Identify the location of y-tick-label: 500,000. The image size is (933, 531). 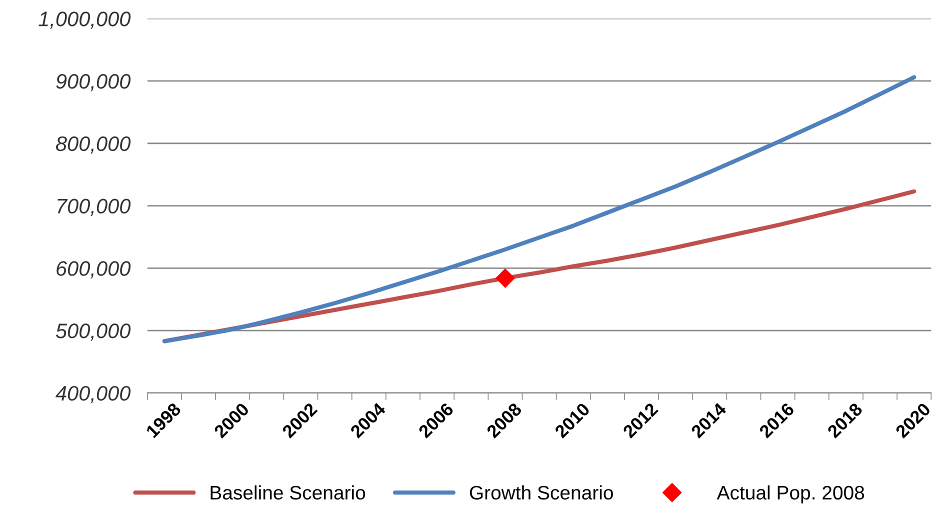
(93, 332).